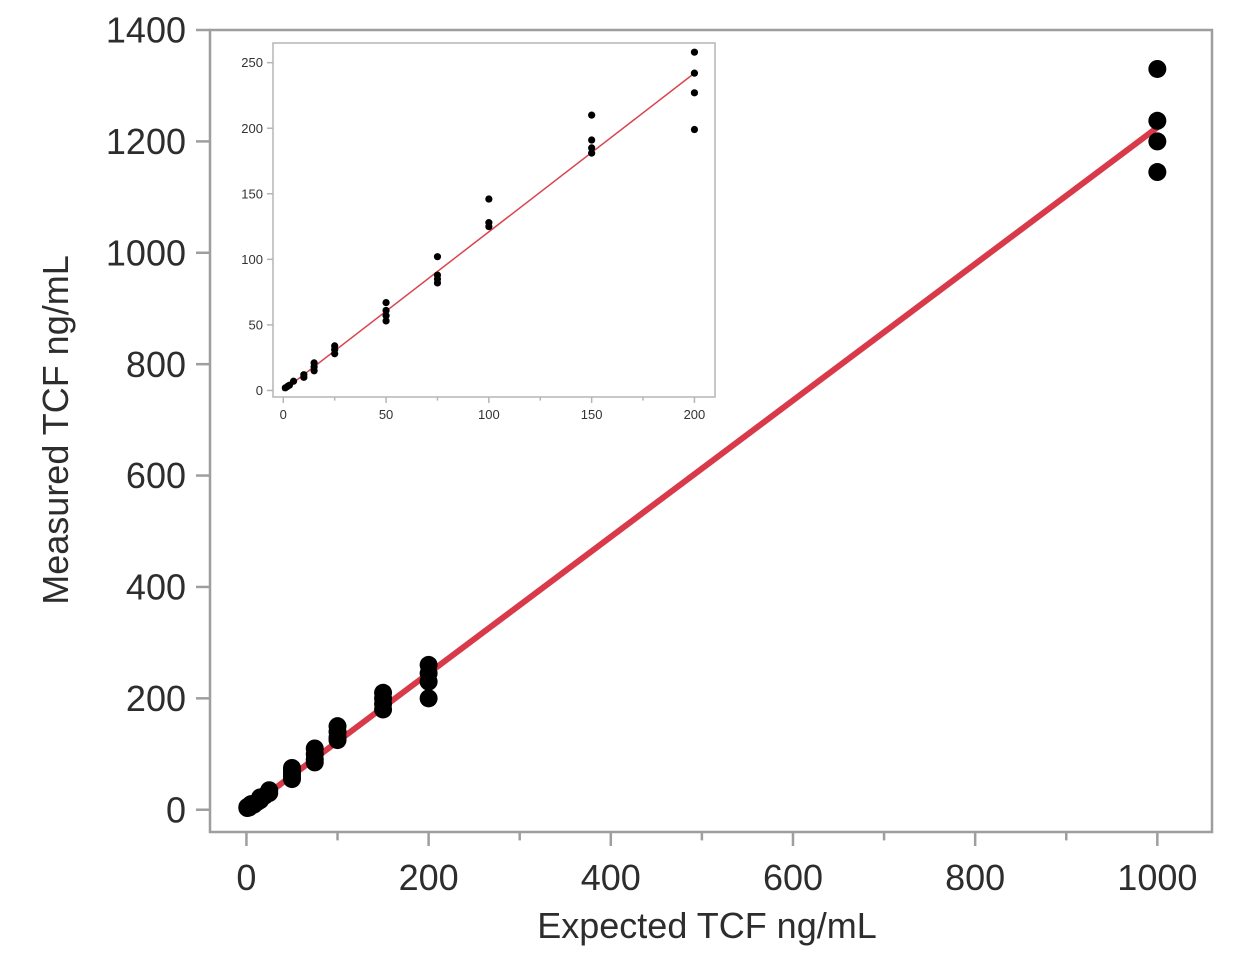 The image size is (1241, 960). What do you see at coordinates (176, 809) in the screenshot?
I see `y-tick-label: 0` at bounding box center [176, 809].